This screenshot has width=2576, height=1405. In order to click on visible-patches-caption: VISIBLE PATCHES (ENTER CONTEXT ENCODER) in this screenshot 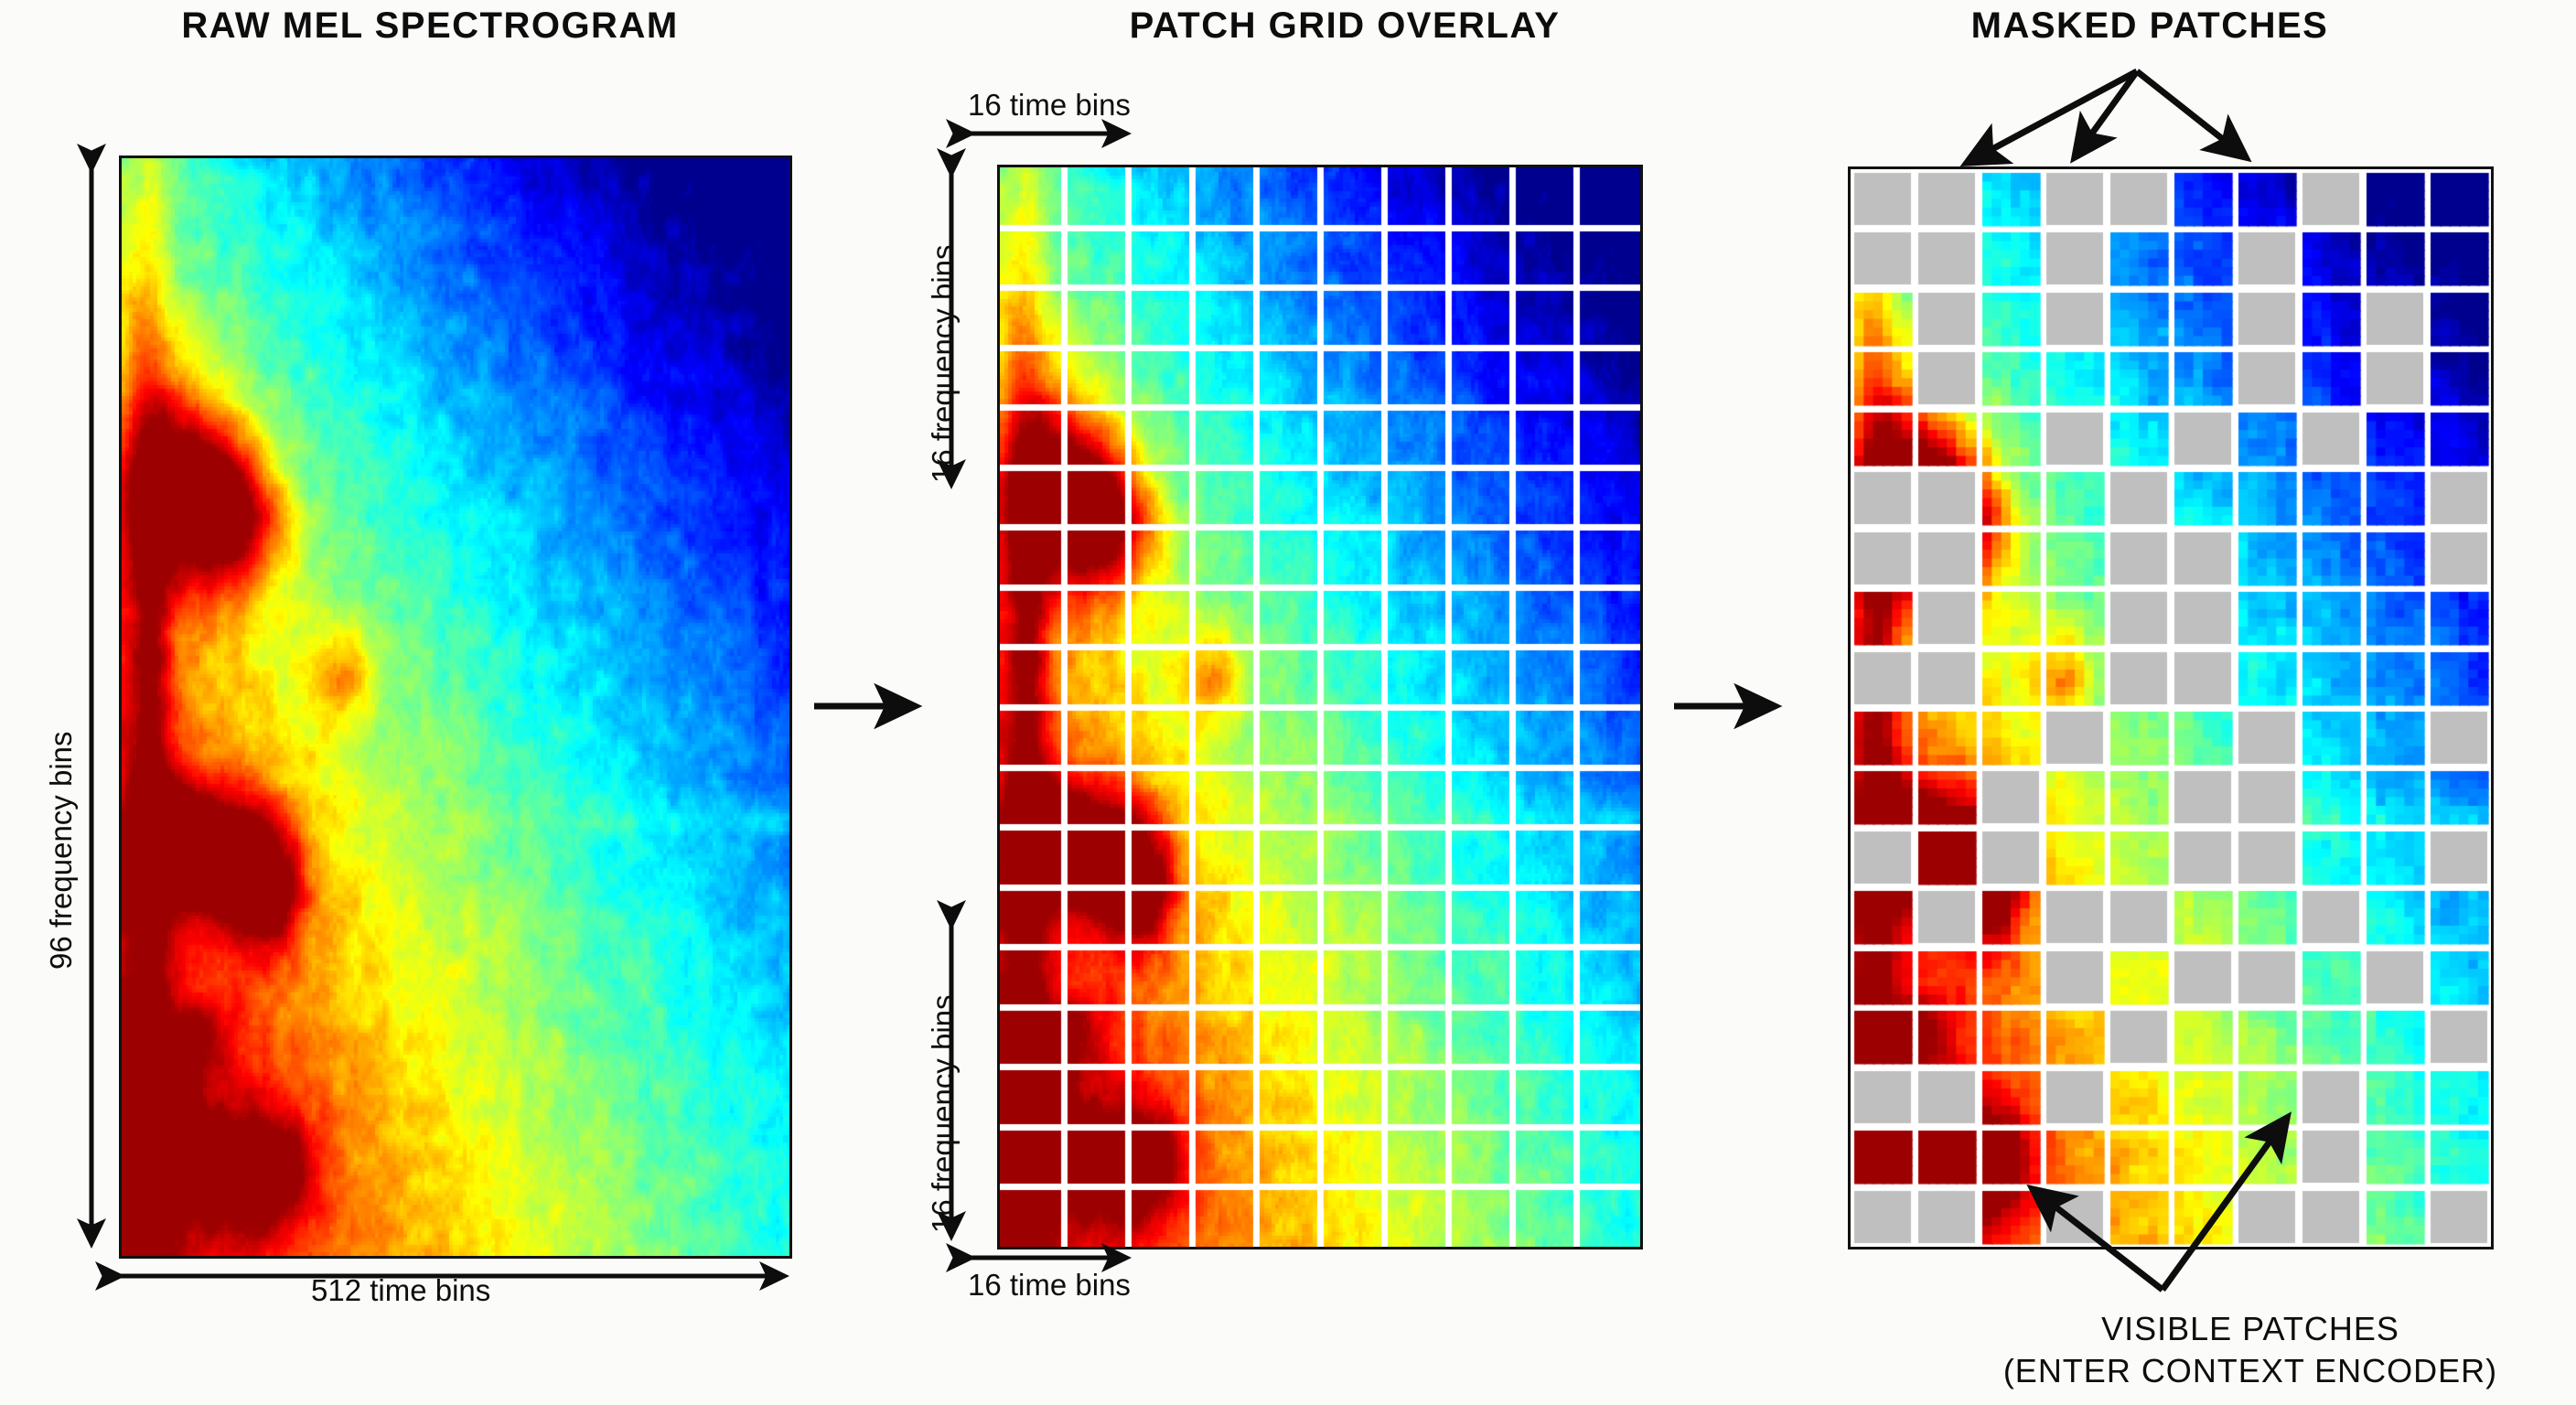, I will do `click(2251, 1350)`.